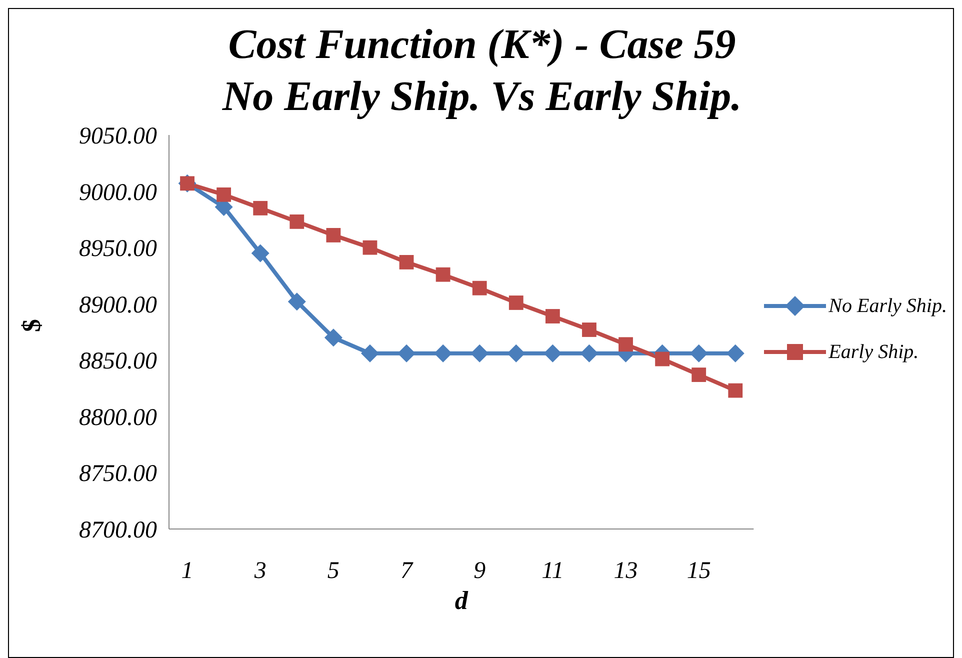  What do you see at coordinates (407, 571) in the screenshot?
I see `x-tick-label: 7` at bounding box center [407, 571].